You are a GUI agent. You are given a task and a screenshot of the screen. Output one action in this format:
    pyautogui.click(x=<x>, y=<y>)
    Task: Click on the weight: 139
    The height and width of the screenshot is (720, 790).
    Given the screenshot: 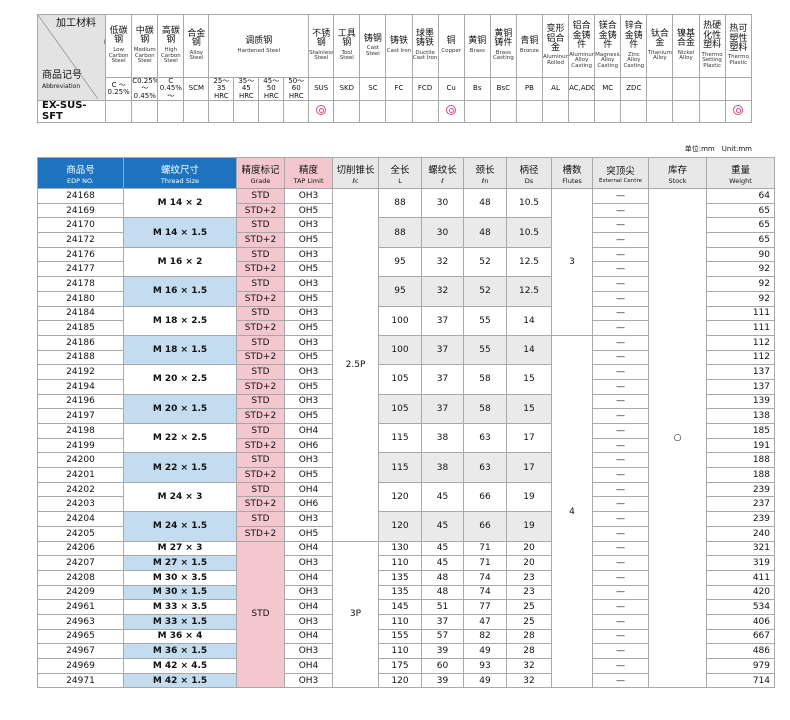 What is the action you would take?
    pyautogui.click(x=740, y=401)
    